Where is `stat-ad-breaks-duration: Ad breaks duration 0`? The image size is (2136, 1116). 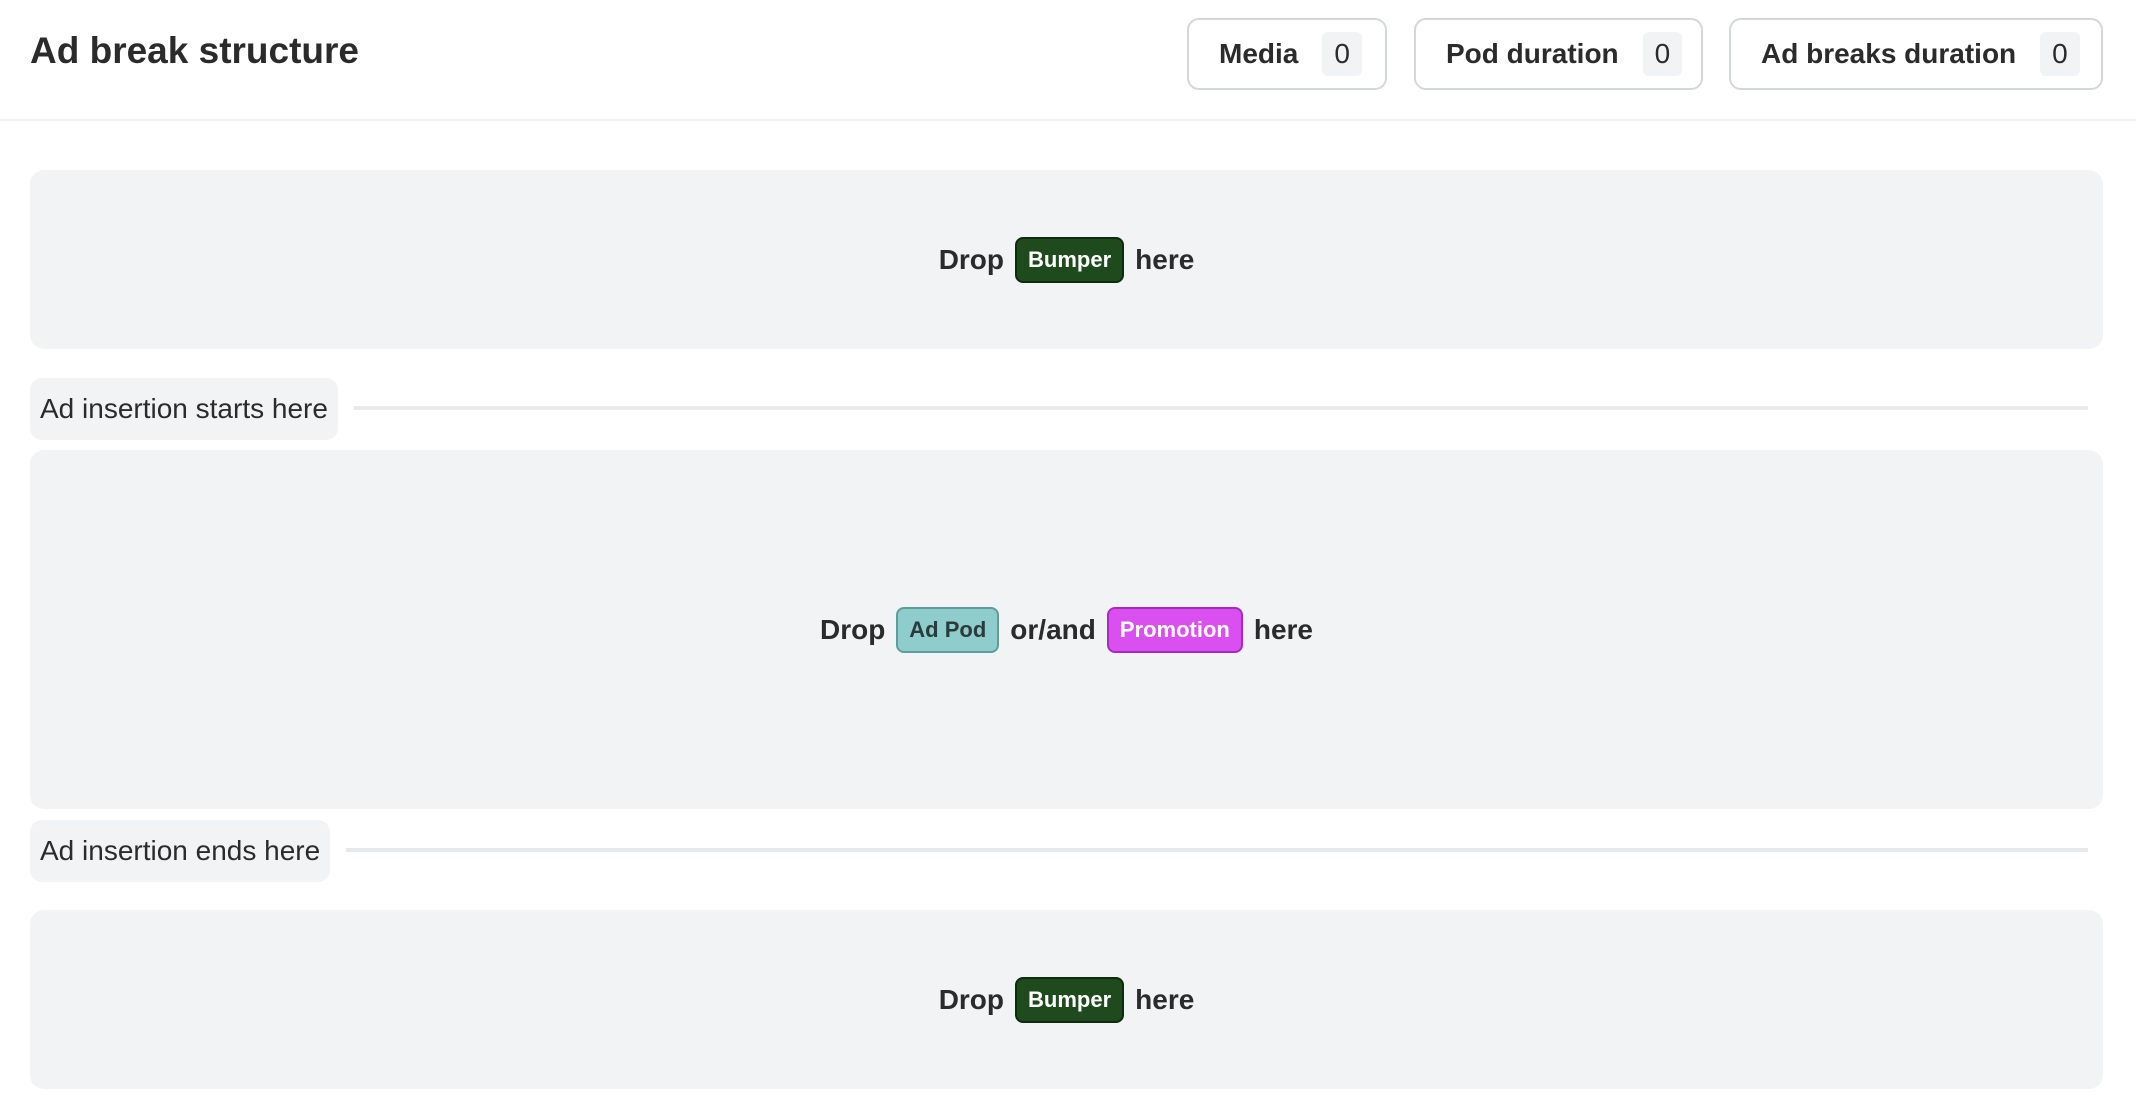 stat-ad-breaks-duration: Ad breaks duration 0 is located at coordinates (1916, 54).